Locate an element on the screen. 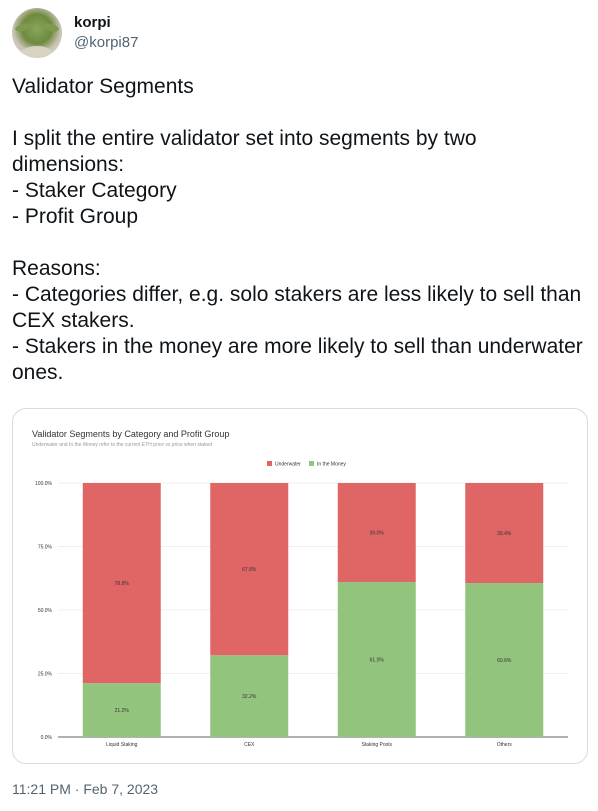 This screenshot has height=811, width=598. data-label: 32.2% is located at coordinates (249, 697).